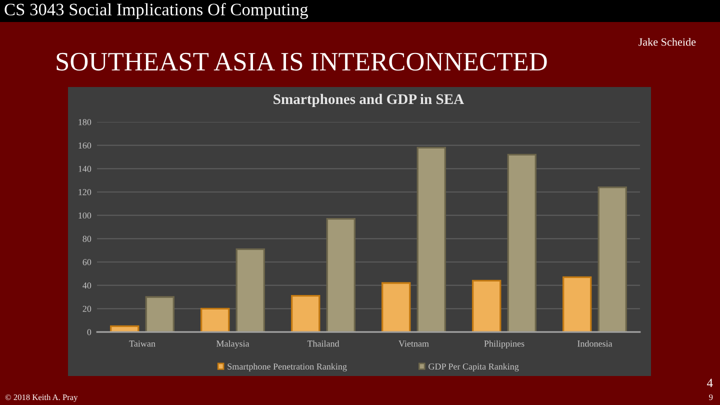  Describe the element at coordinates (369, 101) in the screenshot. I see `chart-title: Smartphones and GDP in SEA` at that location.